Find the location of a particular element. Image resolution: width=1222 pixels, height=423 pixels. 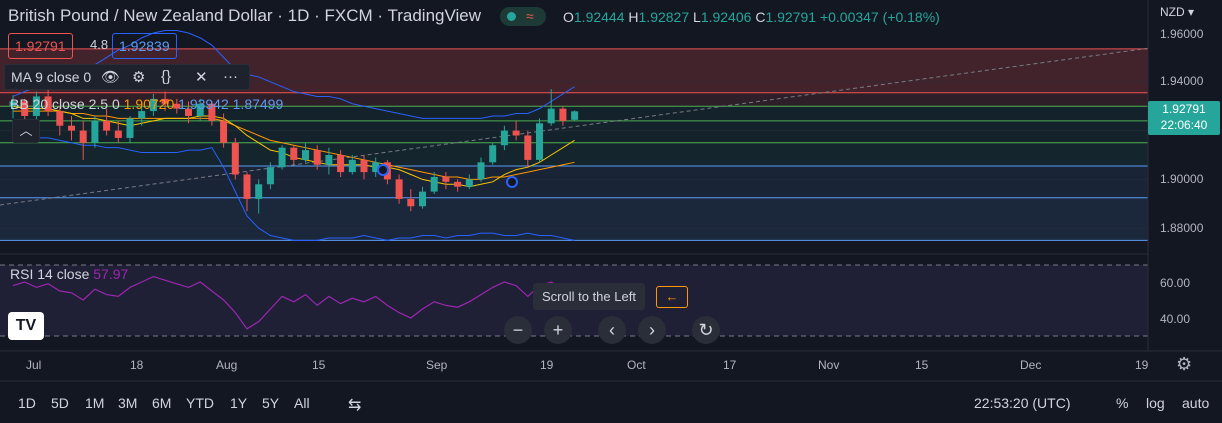

reset-chart-button: ↻ is located at coordinates (706, 330).